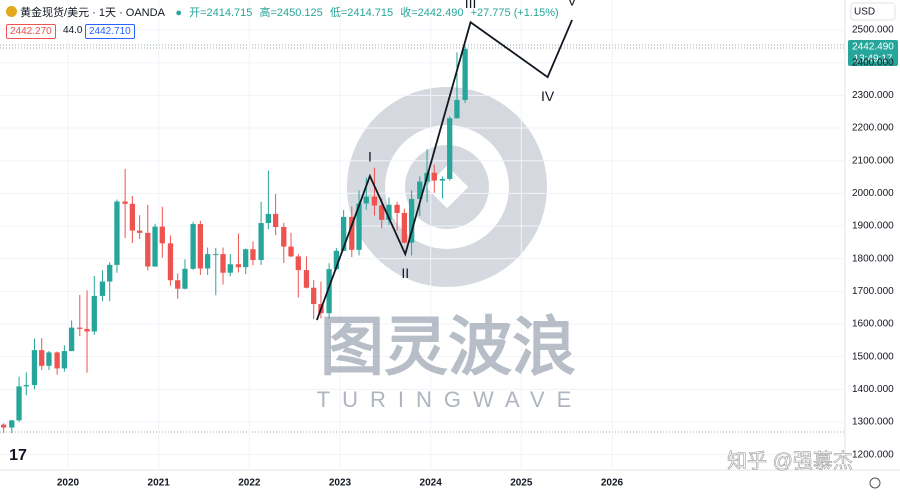 The image size is (900, 500). I want to click on settings-icon, so click(875, 483).